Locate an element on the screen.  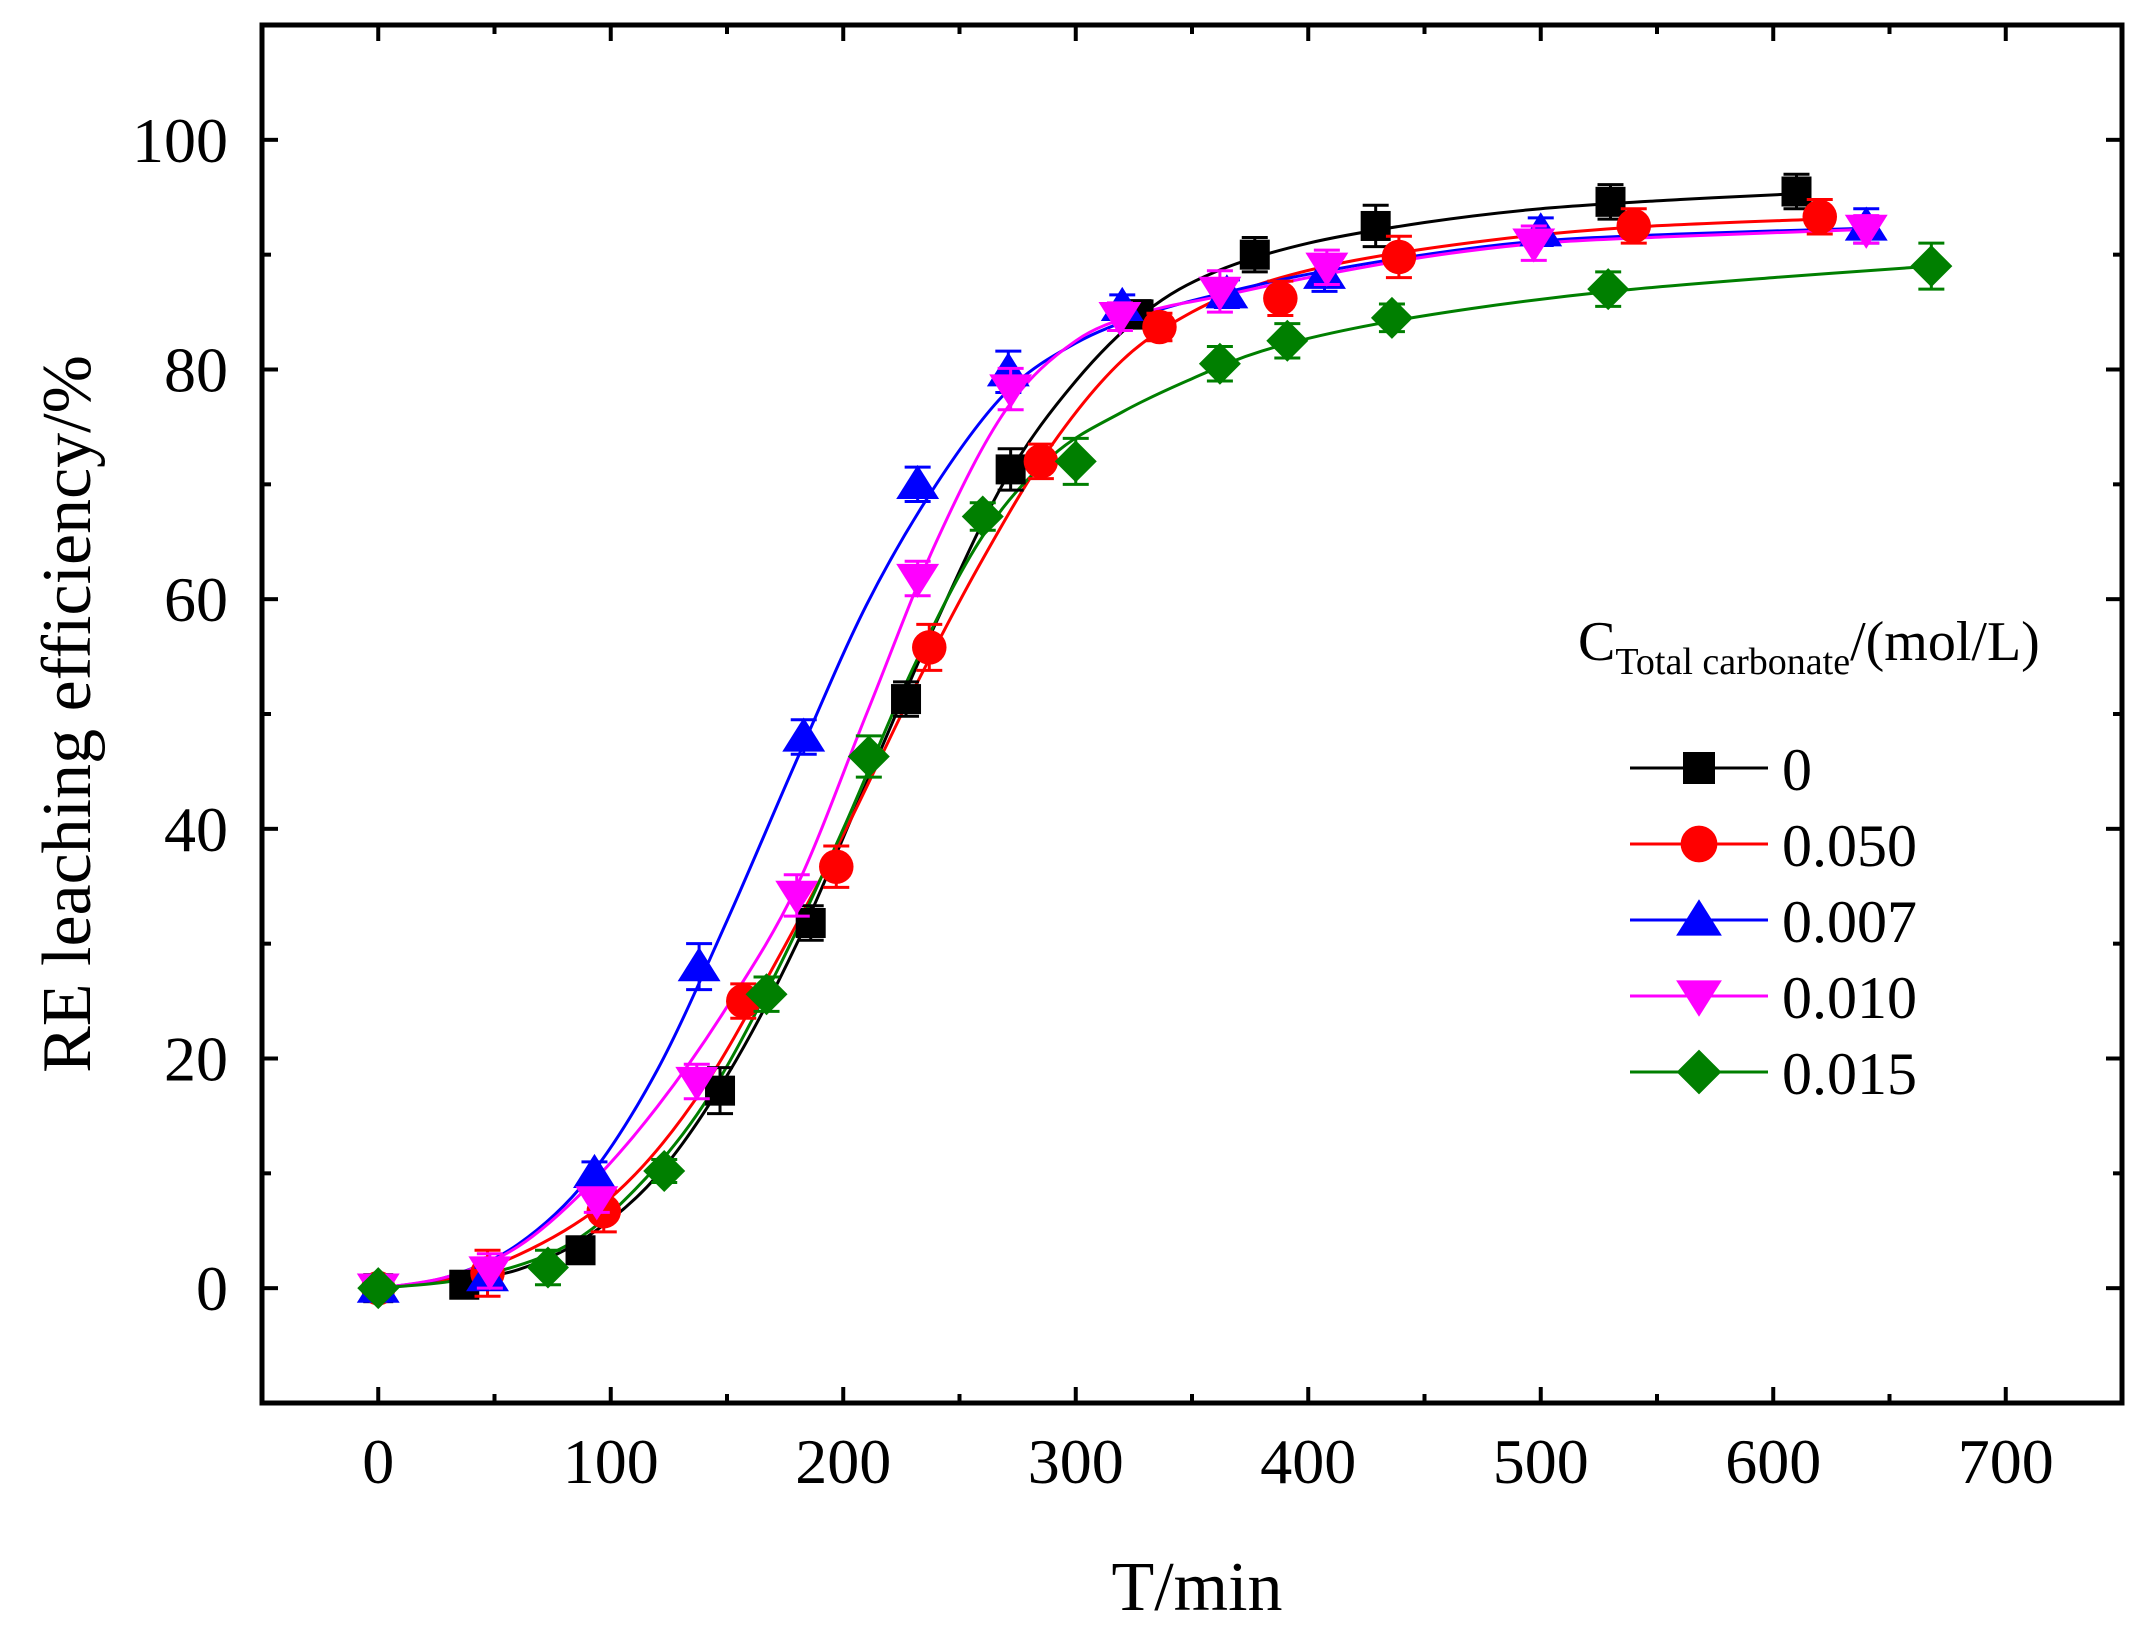
legend-marker-0.050 is located at coordinates (1699, 844).